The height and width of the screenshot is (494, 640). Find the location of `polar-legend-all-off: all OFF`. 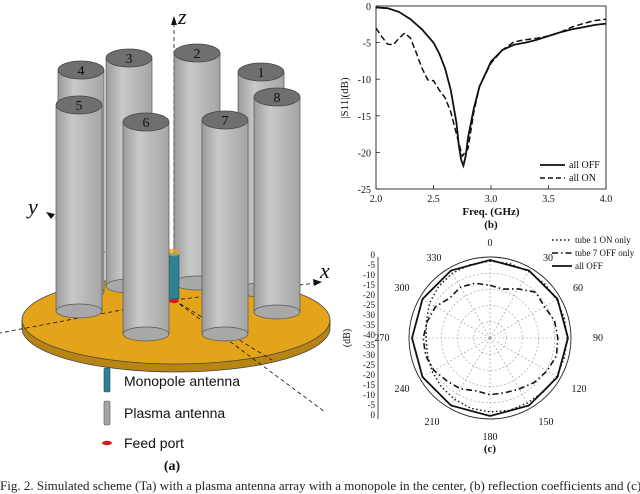

polar-legend-all-off: all OFF is located at coordinates (589, 266).